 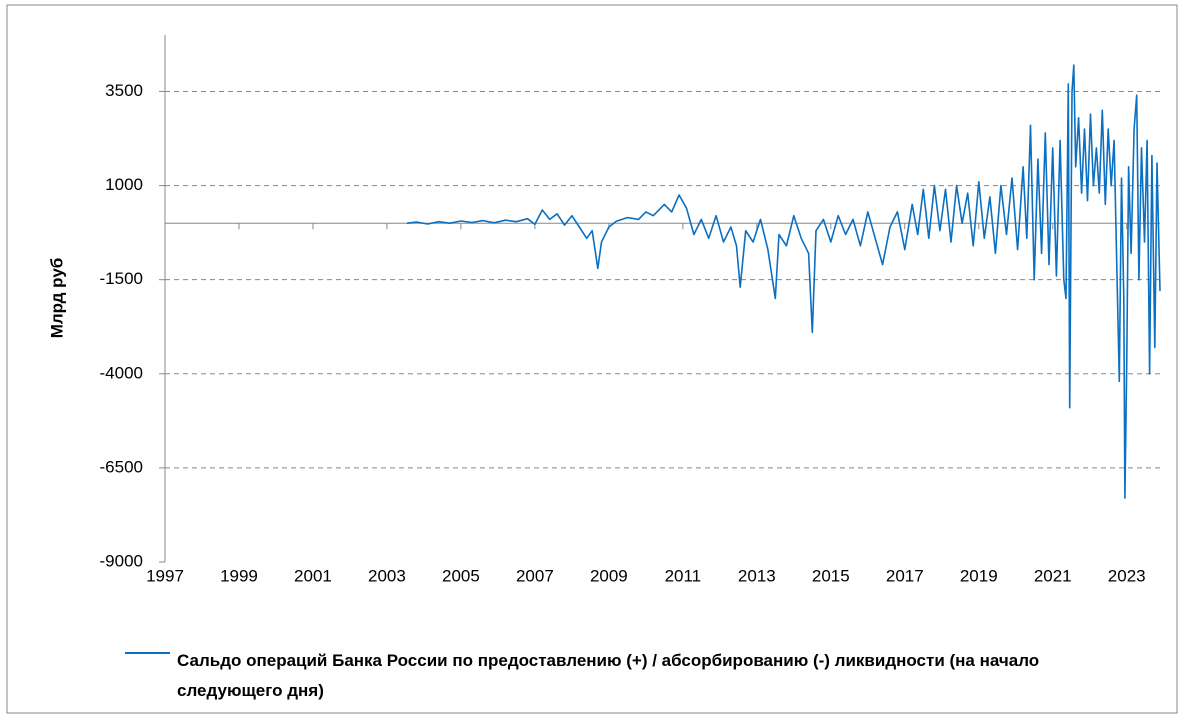 What do you see at coordinates (124, 184) in the screenshot?
I see `y-tick-label: 1000` at bounding box center [124, 184].